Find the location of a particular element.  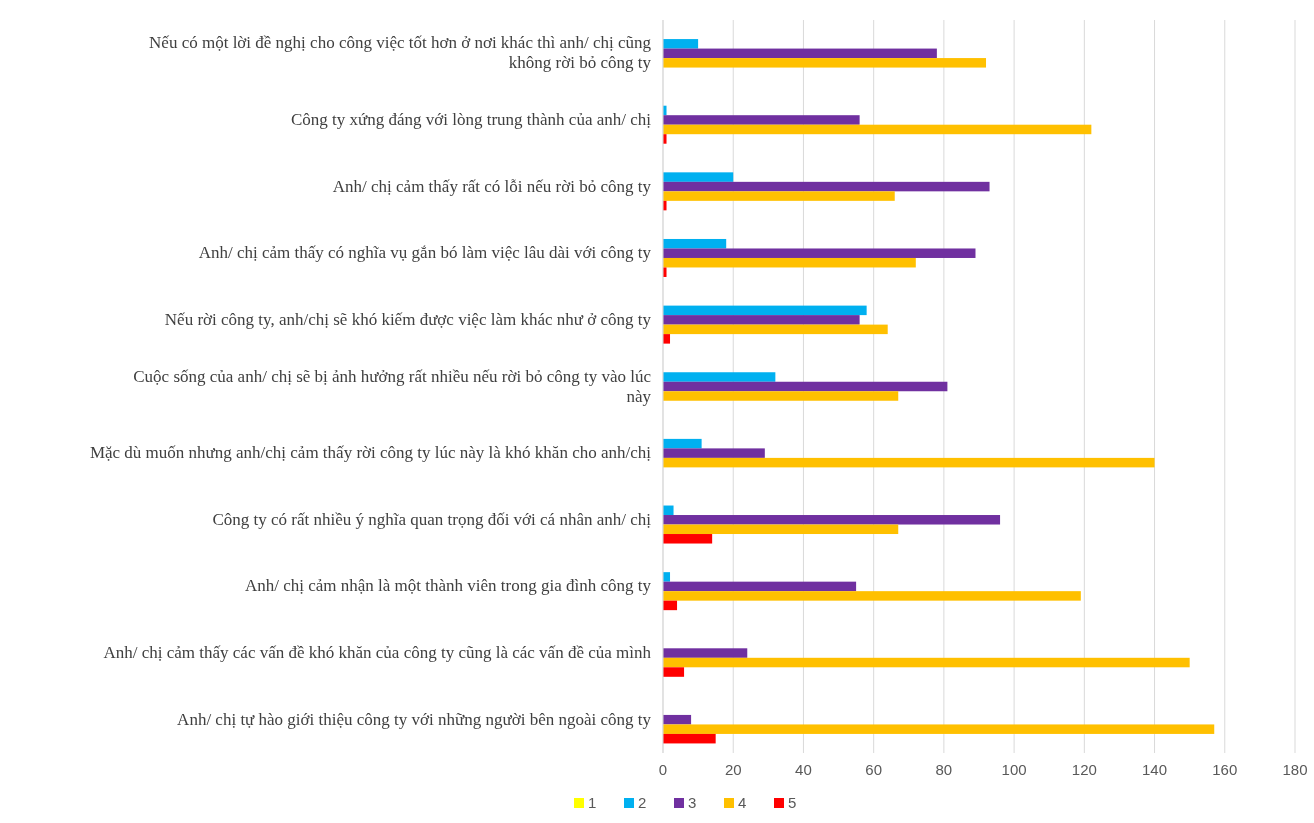

y-tick-label: Cuộc sống của anh/ chị sẽ bị ảnh hưởng rất nhiều nếu rời bỏ công ty vào lúc này is located at coordinates (392, 386).